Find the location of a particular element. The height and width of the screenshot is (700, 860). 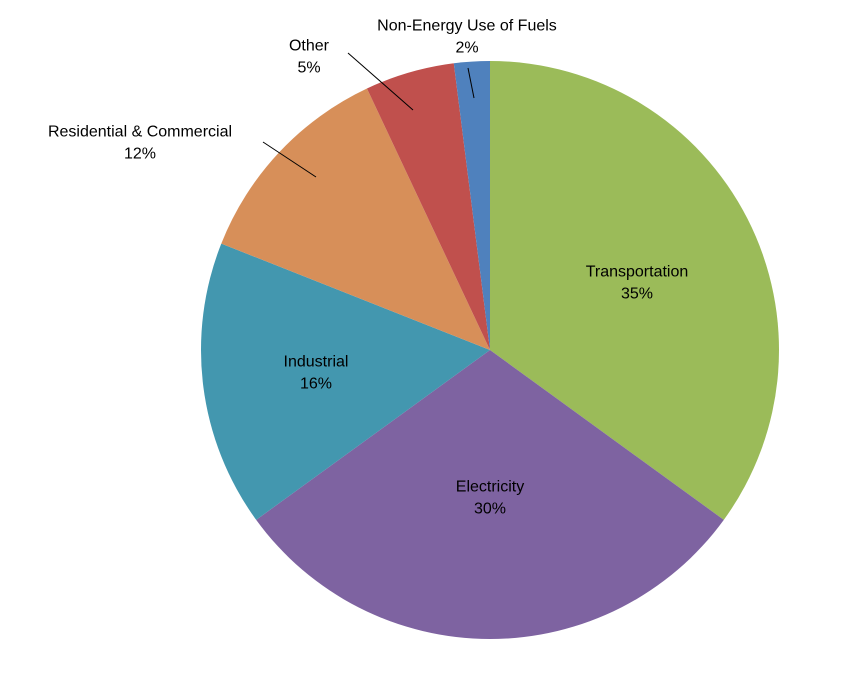

pie-slice-non-energy-use-of-fuels is located at coordinates (471, 205).